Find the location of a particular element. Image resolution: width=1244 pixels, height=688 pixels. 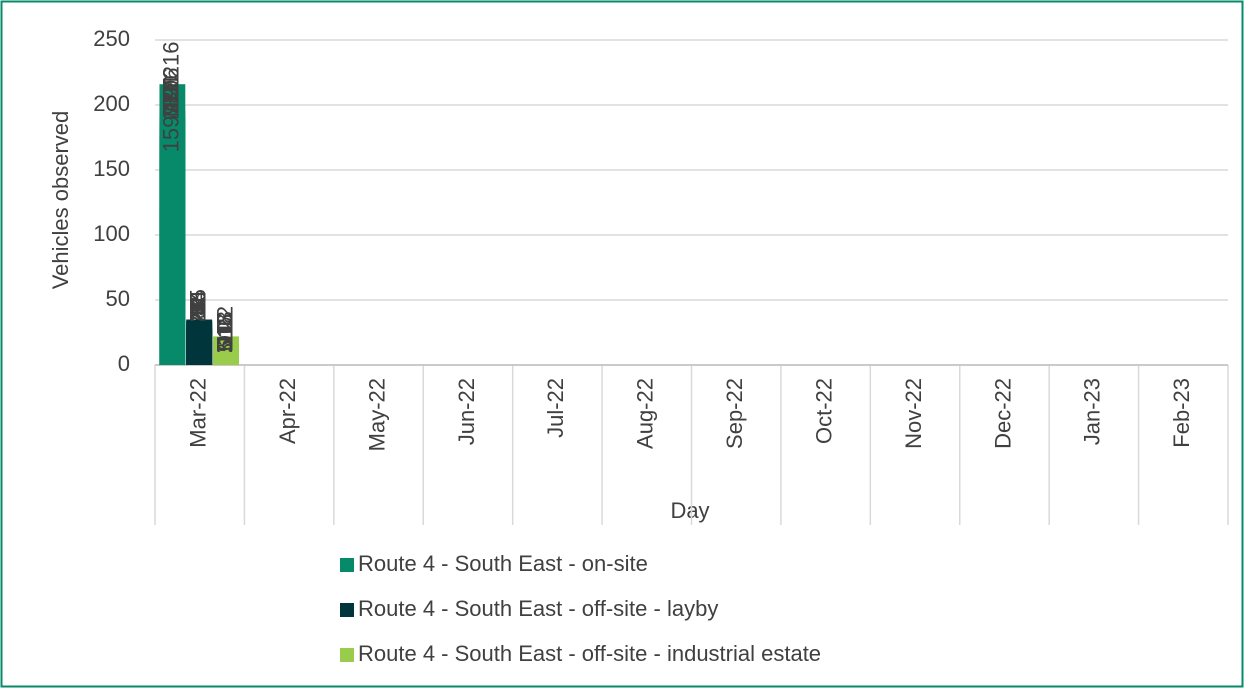

data-label: 190 is located at coordinates (171, 93).